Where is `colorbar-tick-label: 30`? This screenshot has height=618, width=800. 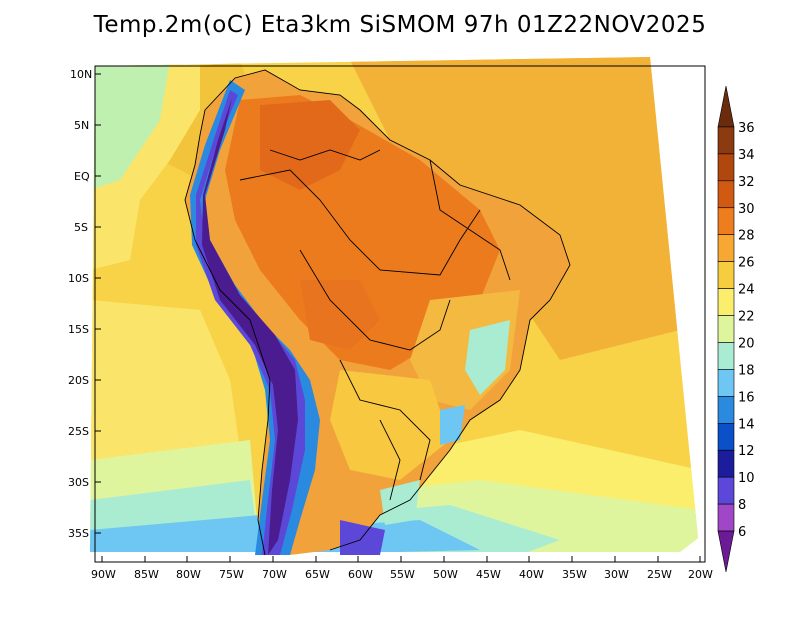
colorbar-tick-label: 30 is located at coordinates (746, 209).